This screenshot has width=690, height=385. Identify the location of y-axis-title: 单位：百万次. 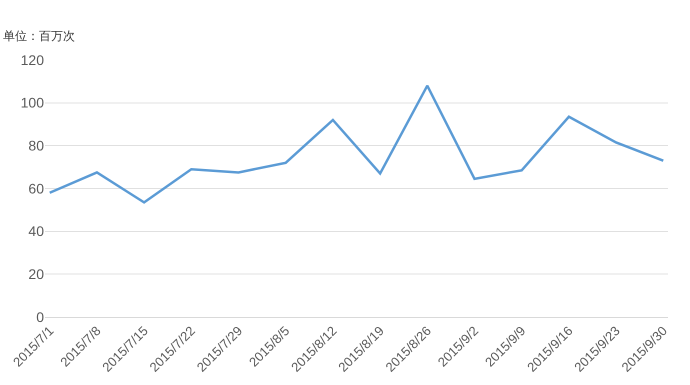
(39, 36).